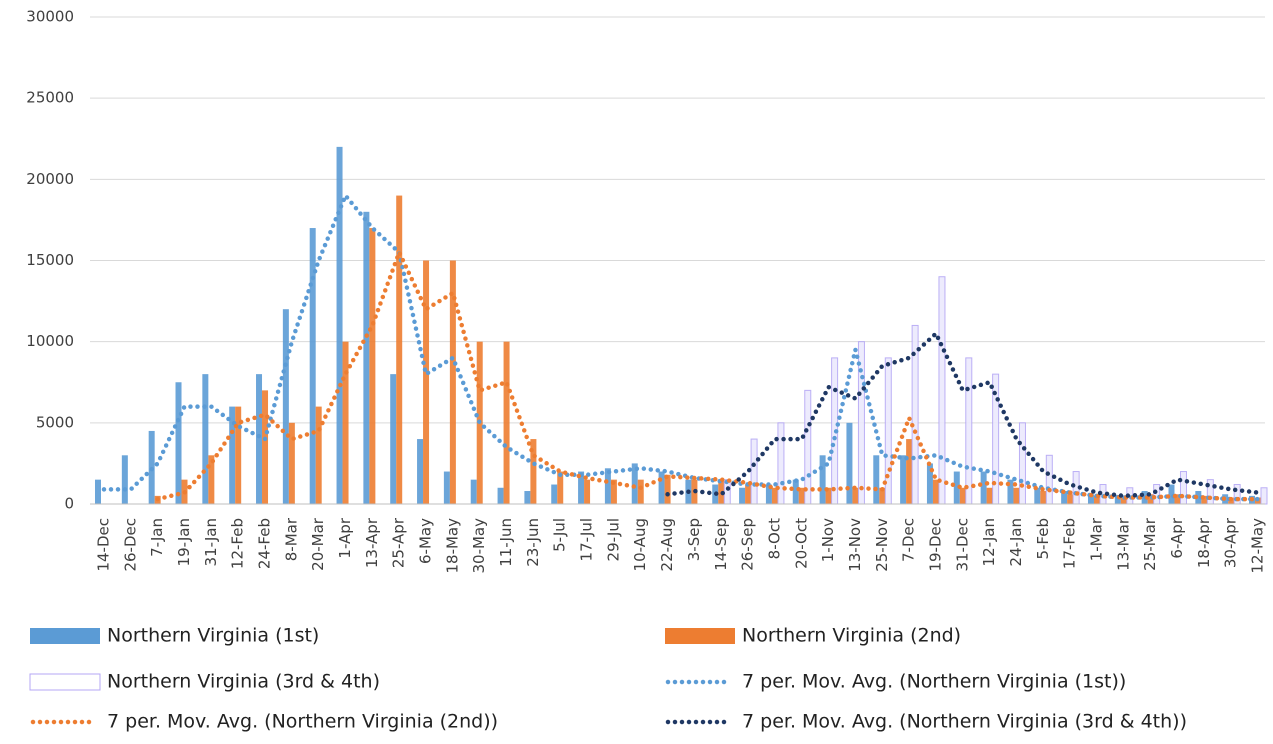 This screenshot has width=1273, height=744. Describe the element at coordinates (211, 542) in the screenshot. I see `x-tick-label: 31-Jan` at that location.